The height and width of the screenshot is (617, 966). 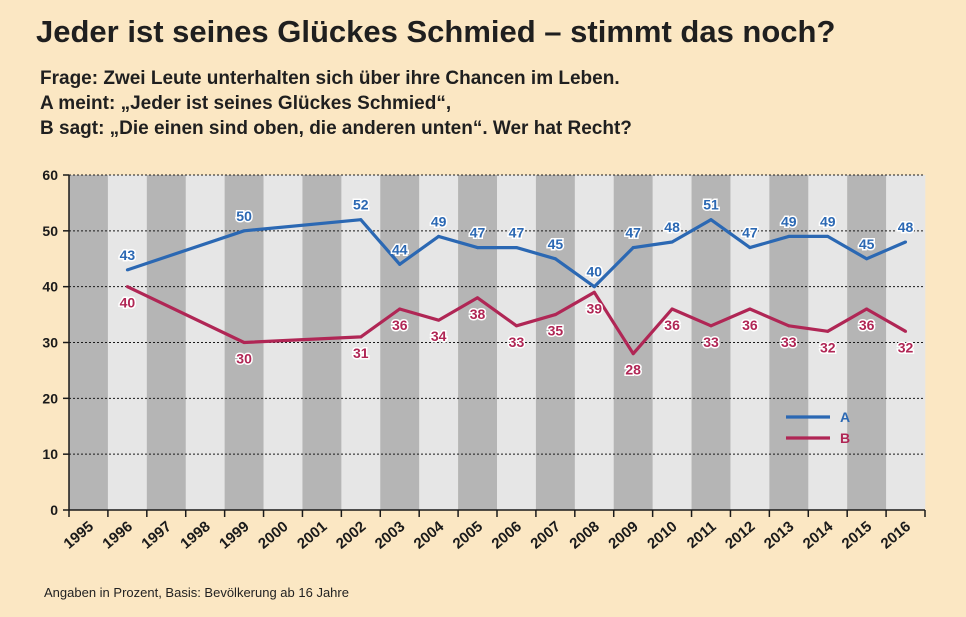 I want to click on x-tick-label: 2002, so click(x=351, y=535).